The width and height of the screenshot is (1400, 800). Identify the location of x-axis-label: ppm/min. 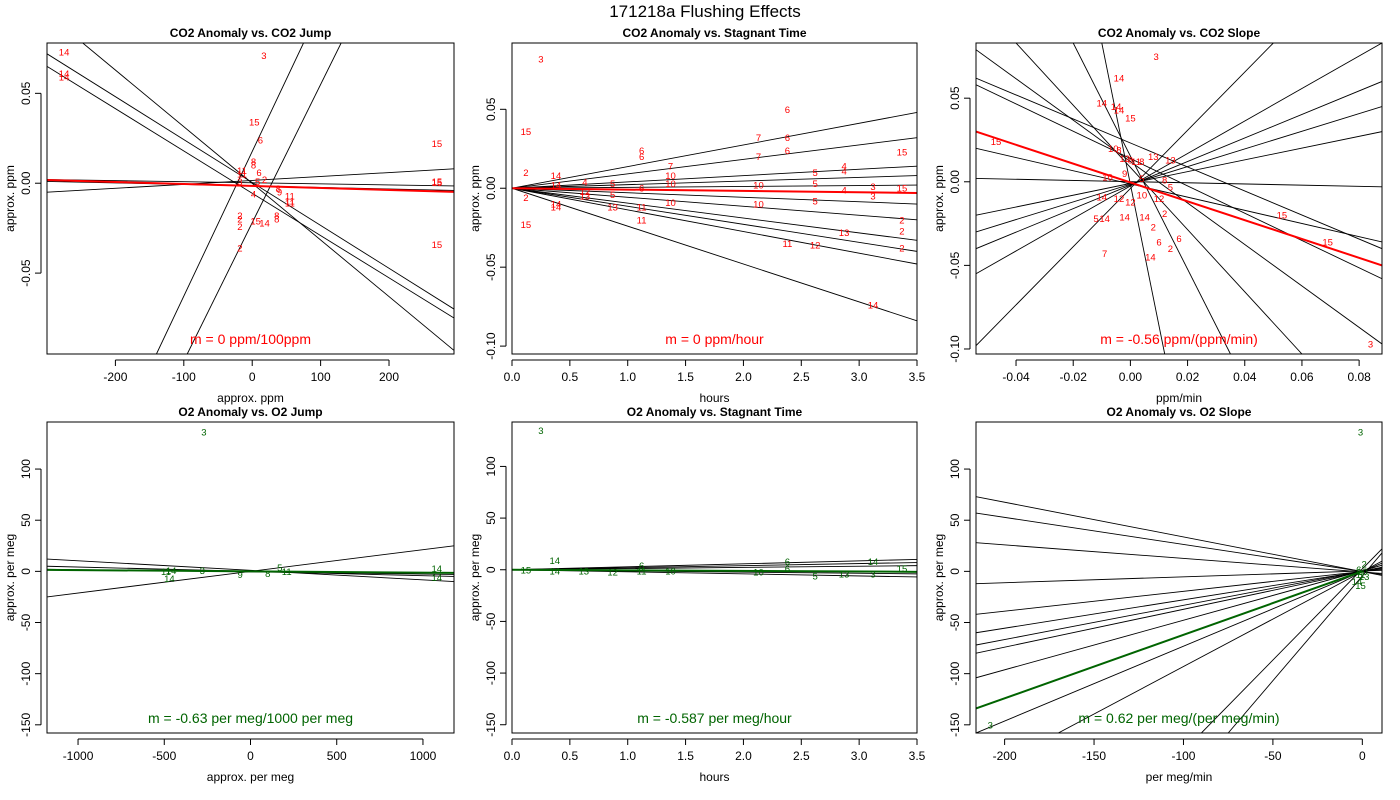
(1179, 398).